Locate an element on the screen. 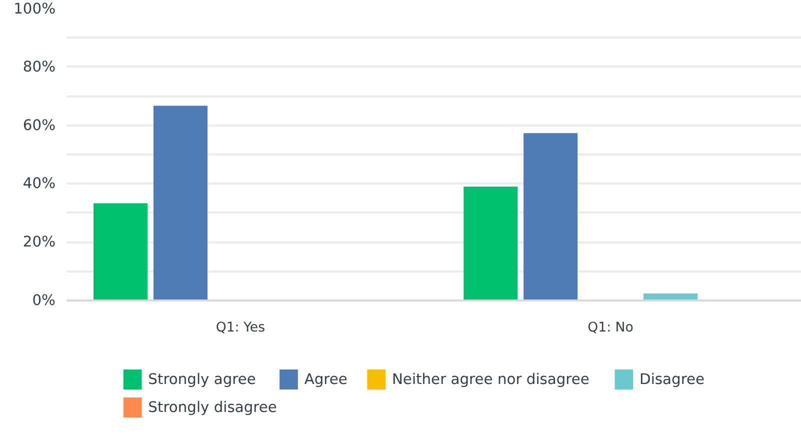 Image resolution: width=801 pixels, height=441 pixels. legend-label: Strongly agree is located at coordinates (202, 379).